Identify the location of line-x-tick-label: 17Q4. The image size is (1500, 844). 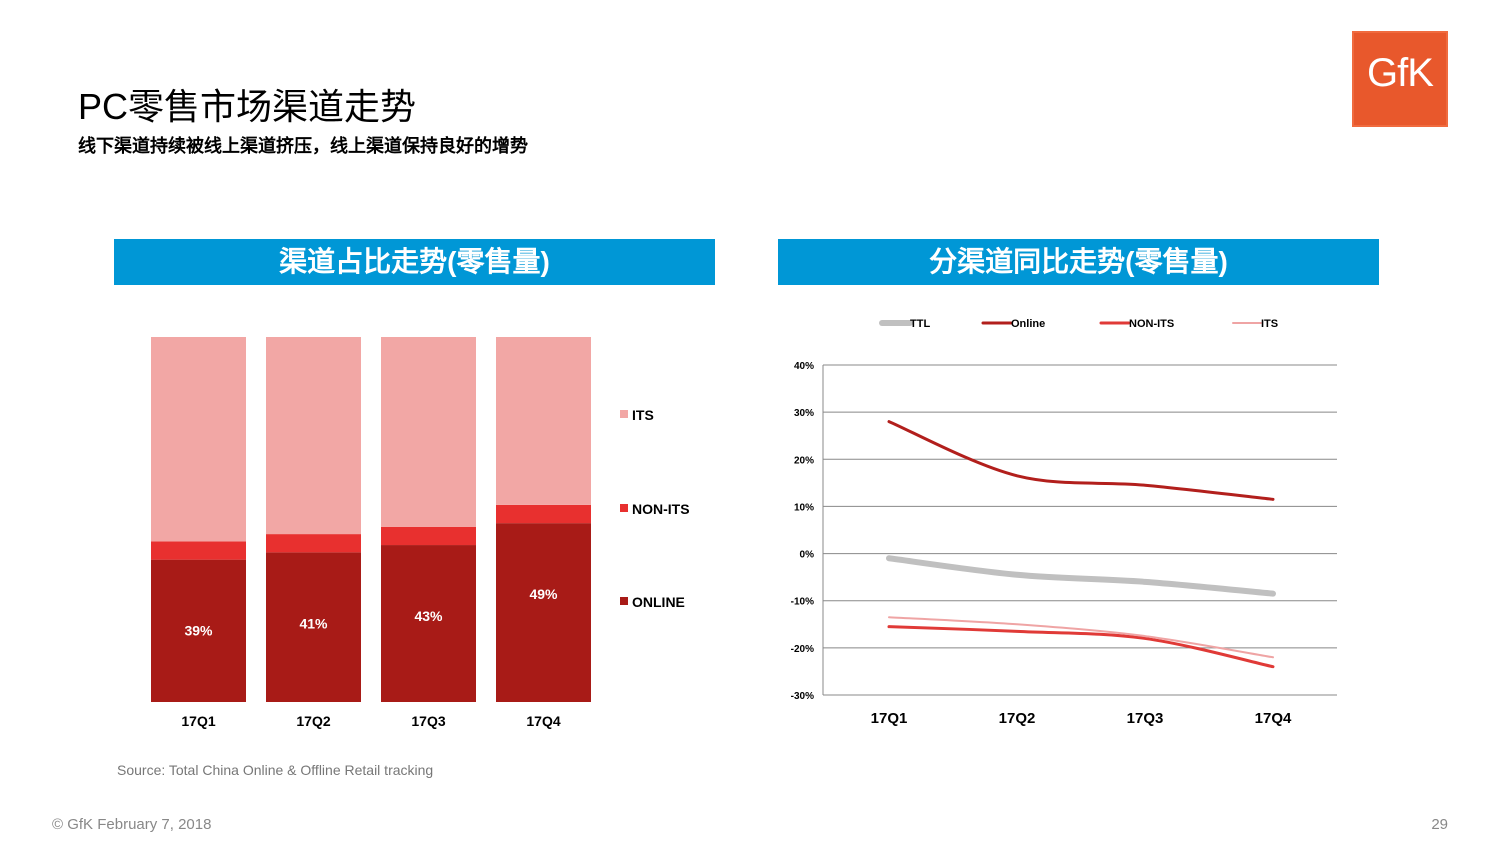
(1273, 718).